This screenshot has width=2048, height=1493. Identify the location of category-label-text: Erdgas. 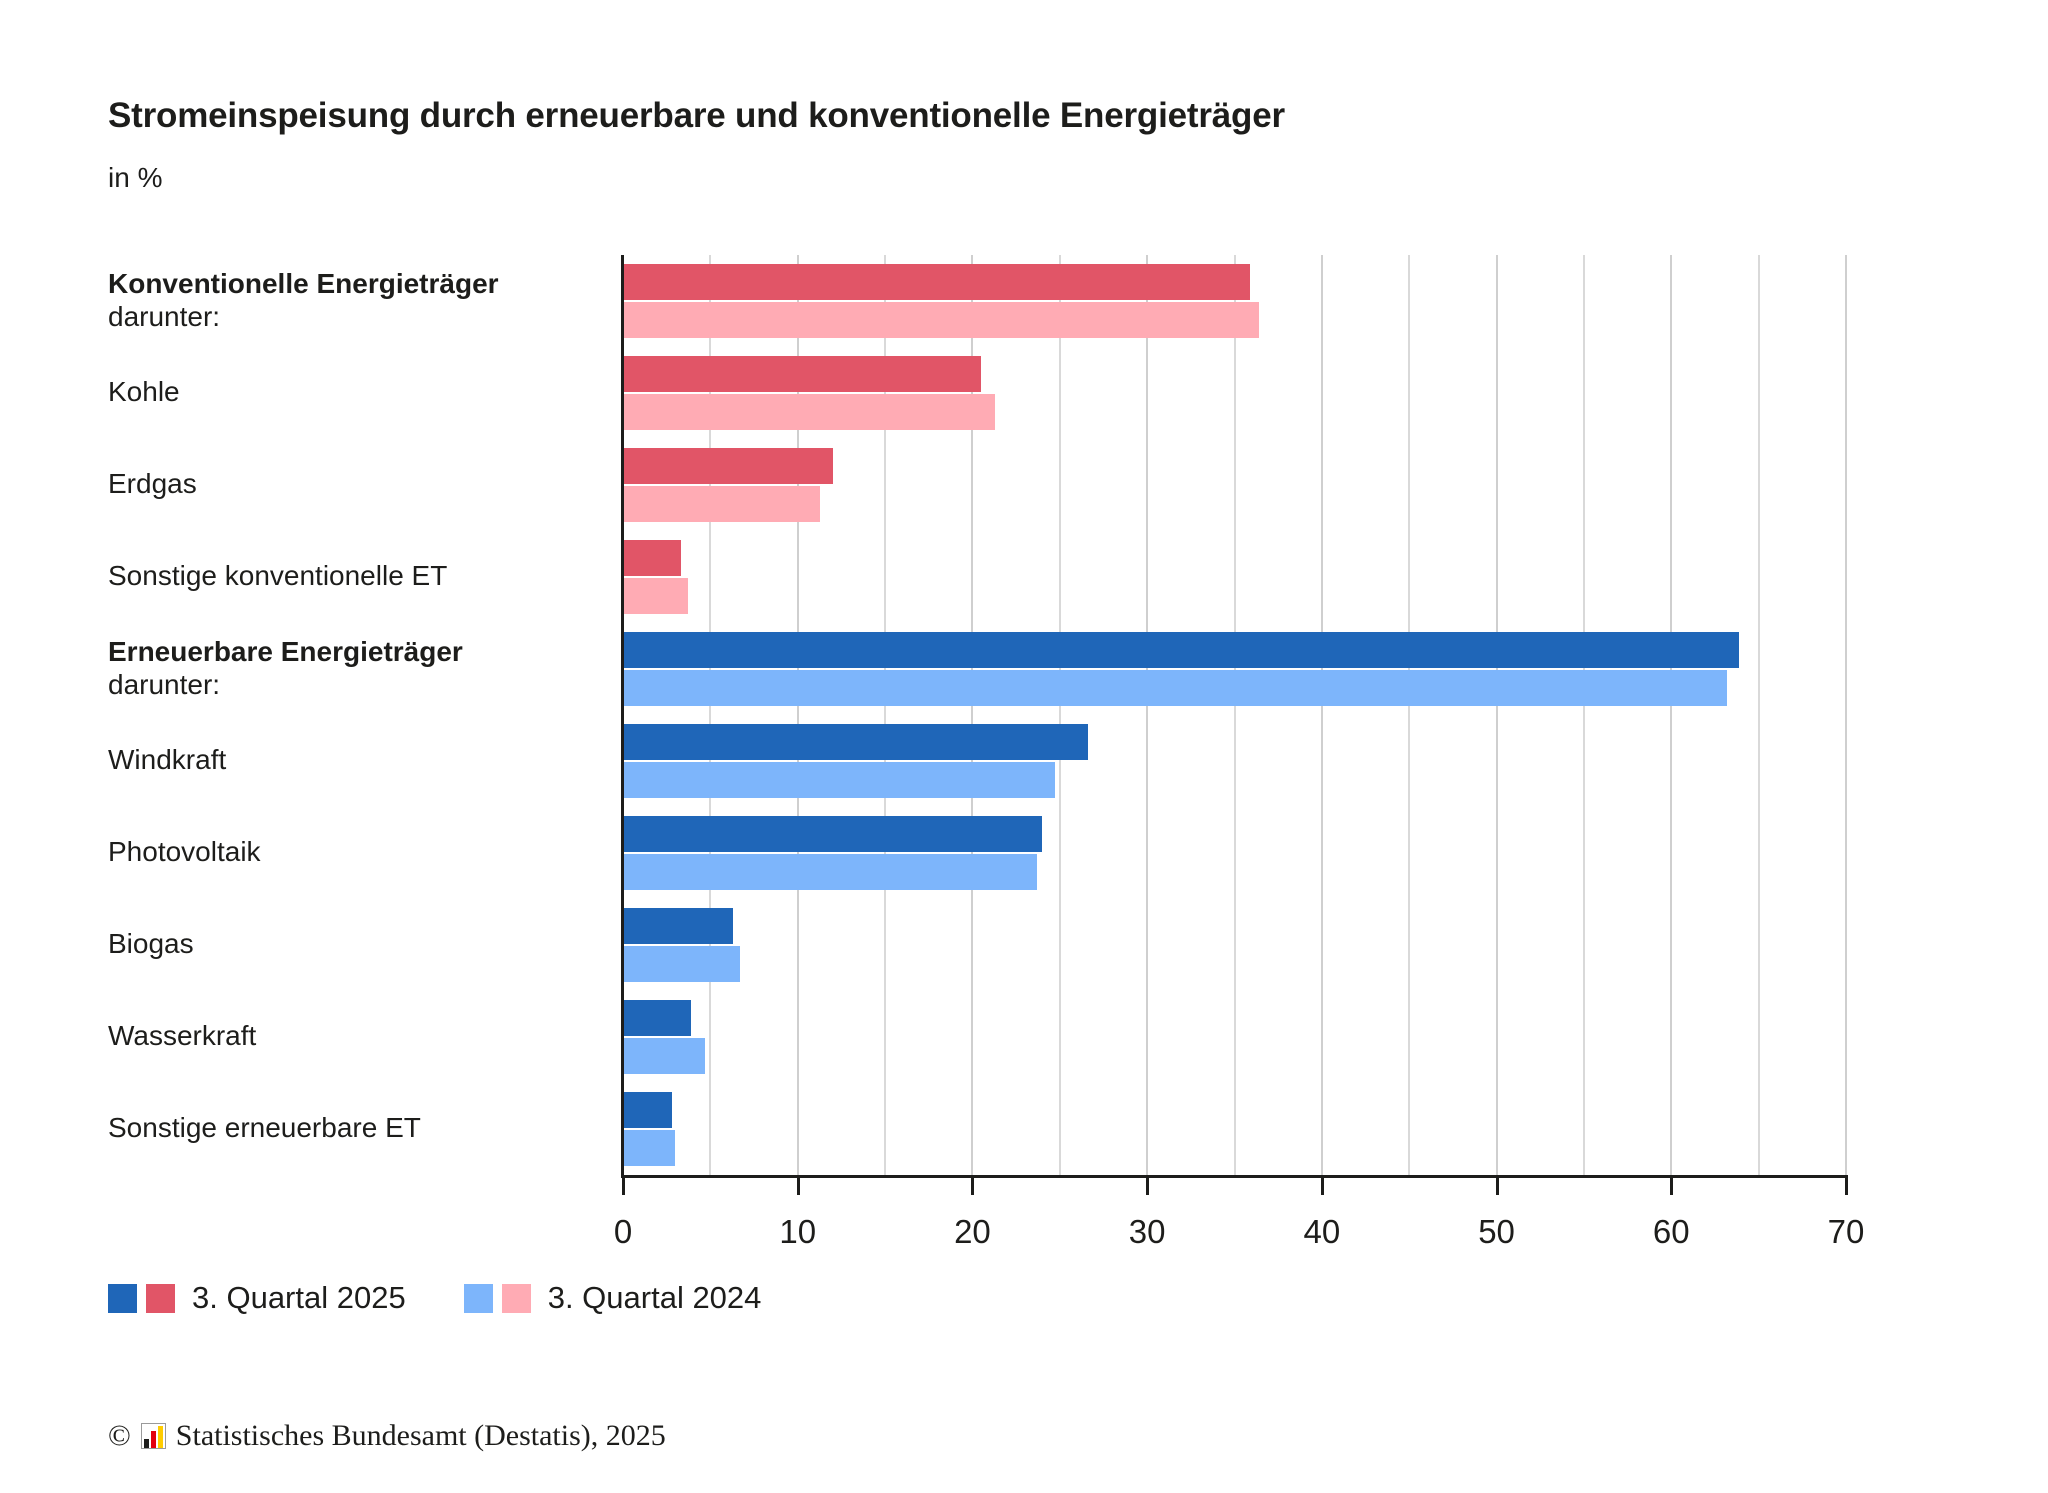
(152, 483).